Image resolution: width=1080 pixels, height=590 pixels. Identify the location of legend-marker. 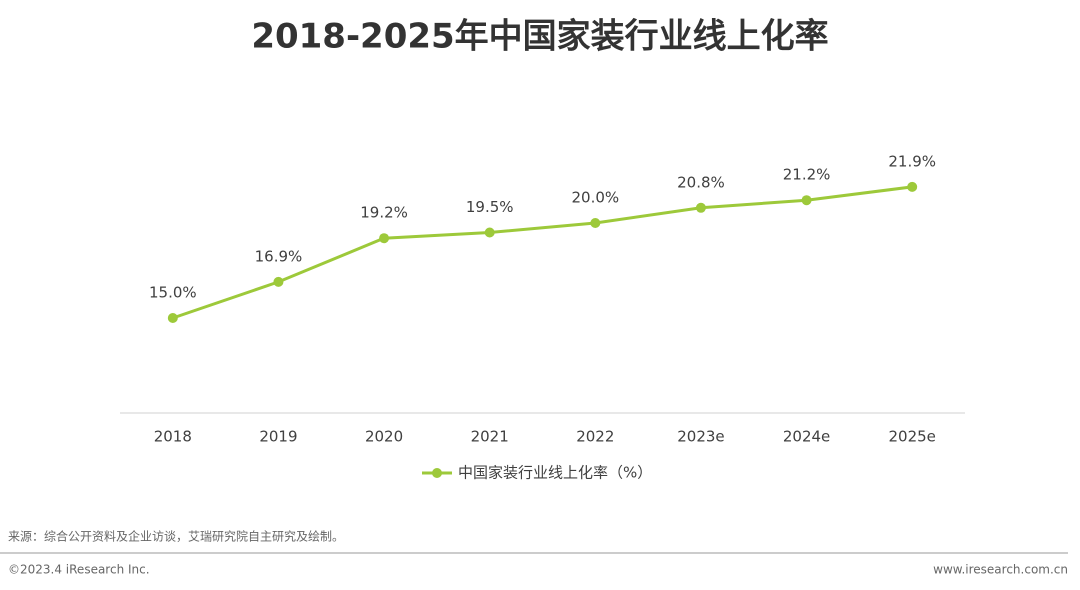
(437, 473).